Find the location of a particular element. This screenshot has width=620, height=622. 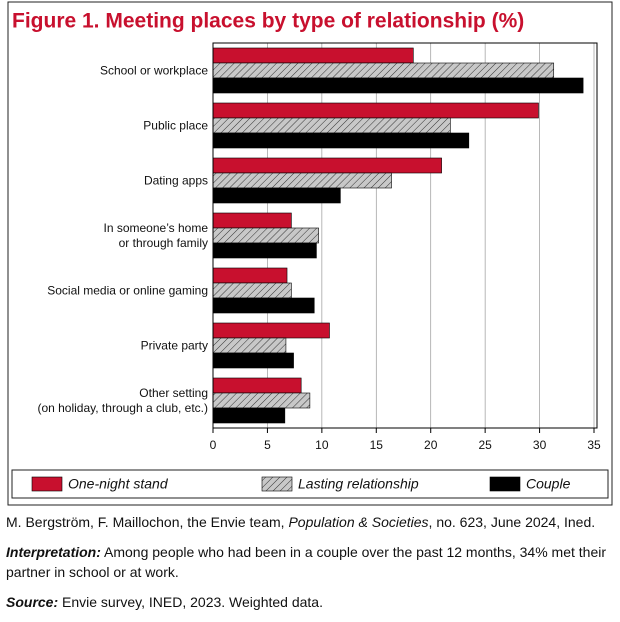

x-tick-label: 0 is located at coordinates (213, 445).